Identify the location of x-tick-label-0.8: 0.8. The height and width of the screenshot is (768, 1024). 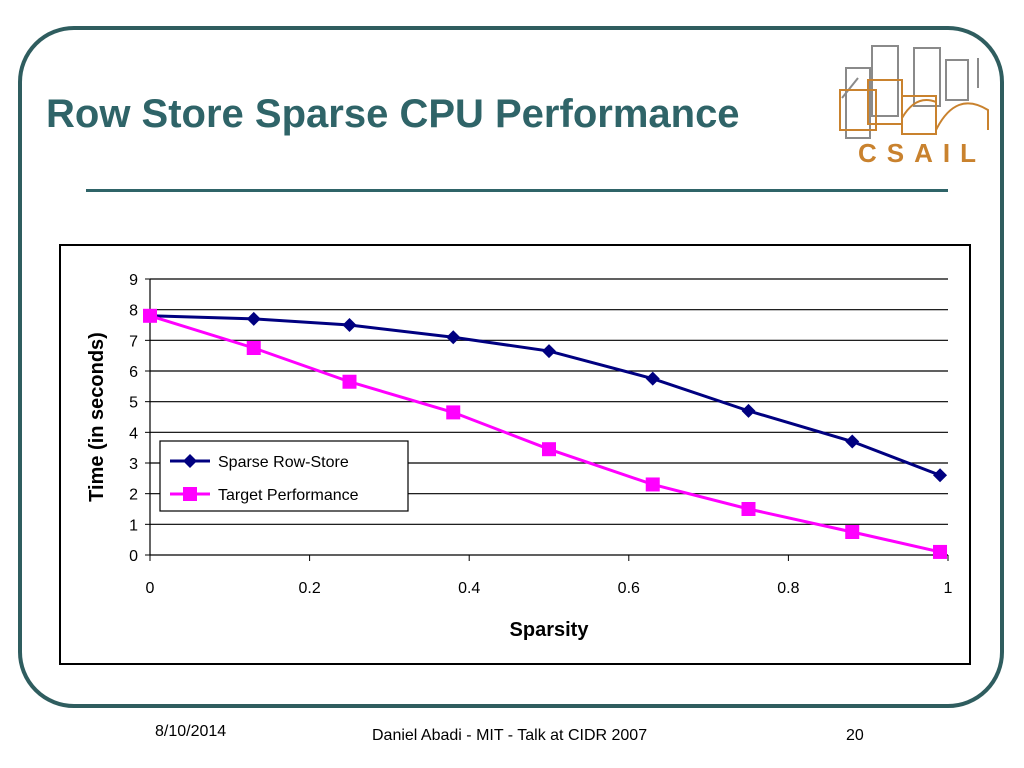
(788, 588).